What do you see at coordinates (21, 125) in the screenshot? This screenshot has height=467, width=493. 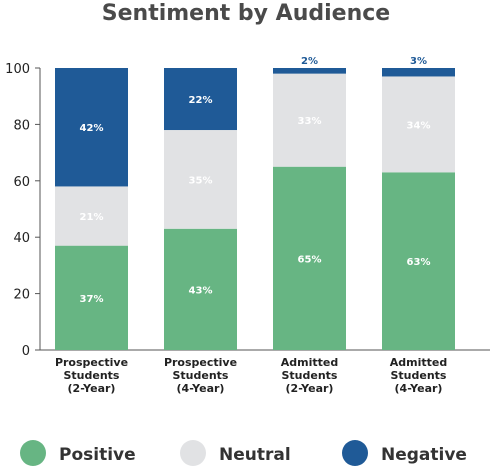 I see `y-tick-label: 80` at bounding box center [21, 125].